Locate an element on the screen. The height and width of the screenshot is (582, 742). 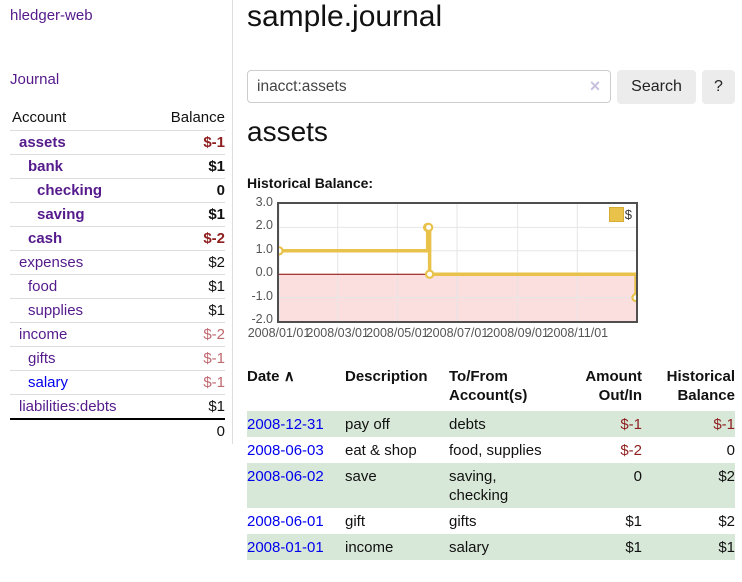
x-axis-tick-label: 2008/07/01 is located at coordinates (457, 333).